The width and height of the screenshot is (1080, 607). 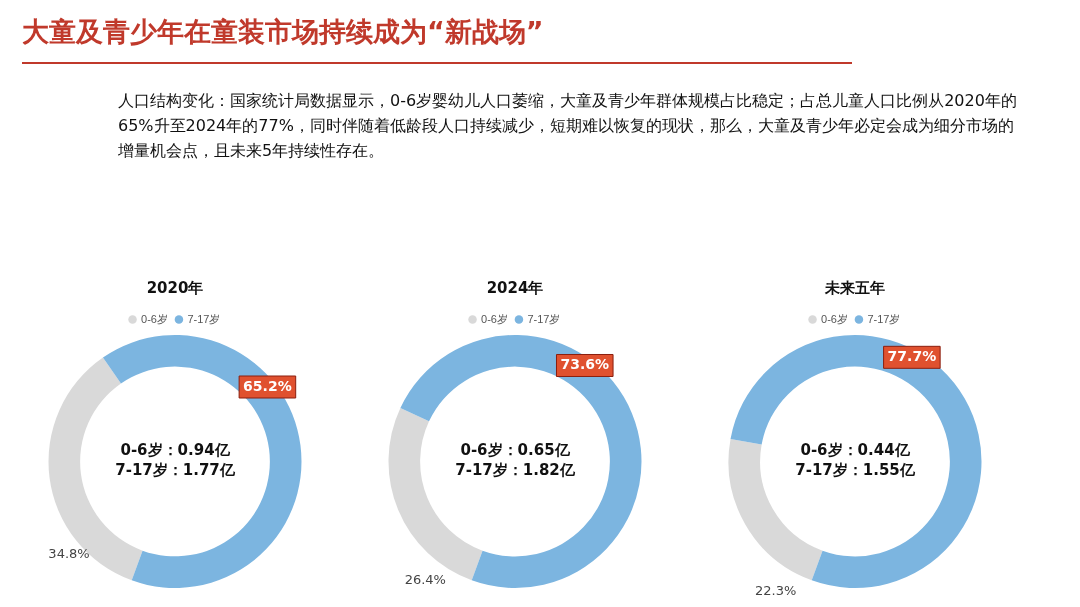 I want to click on text: 人口结构变化：国家统计局数据显示，0-6岁婴幼儿人口萎缩，大童及青少年群体规模占比稳定；占总儿童人口比例从2020年的65%升至2024年的77%，同时伴随着低龄段人口持续减少，短期难以恢复的现状，那么，大童及青少年必定会成为细分市场的增量机会点，且未来5年持续性存在。, so click(x=568, y=126).